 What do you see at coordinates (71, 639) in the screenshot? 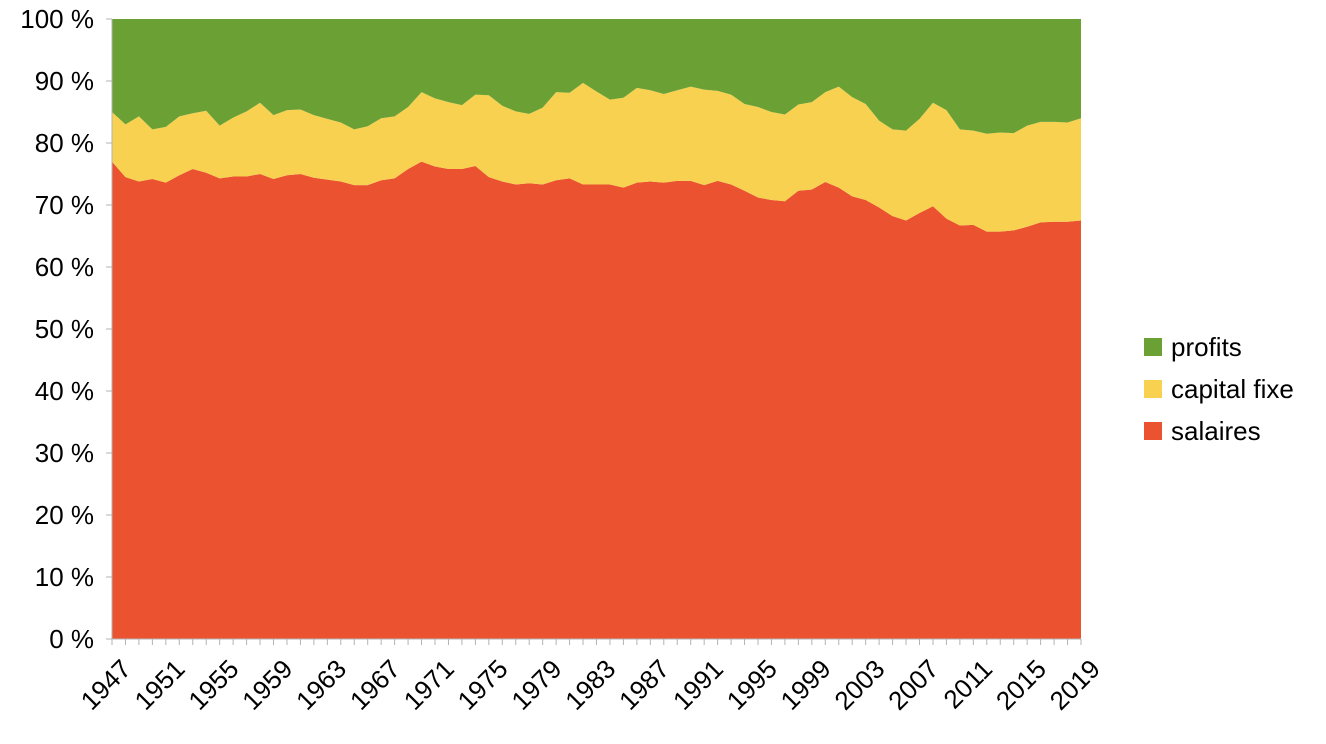
I see `y-tick-label: 0 %` at bounding box center [71, 639].